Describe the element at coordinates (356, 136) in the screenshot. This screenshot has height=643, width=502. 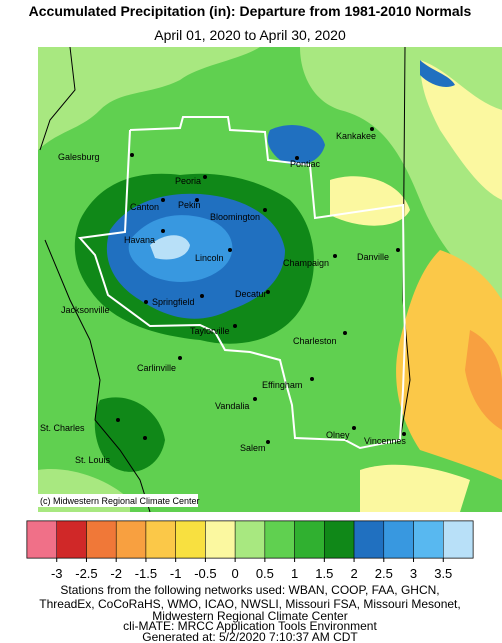
I see `city-label: Kankakee` at that location.